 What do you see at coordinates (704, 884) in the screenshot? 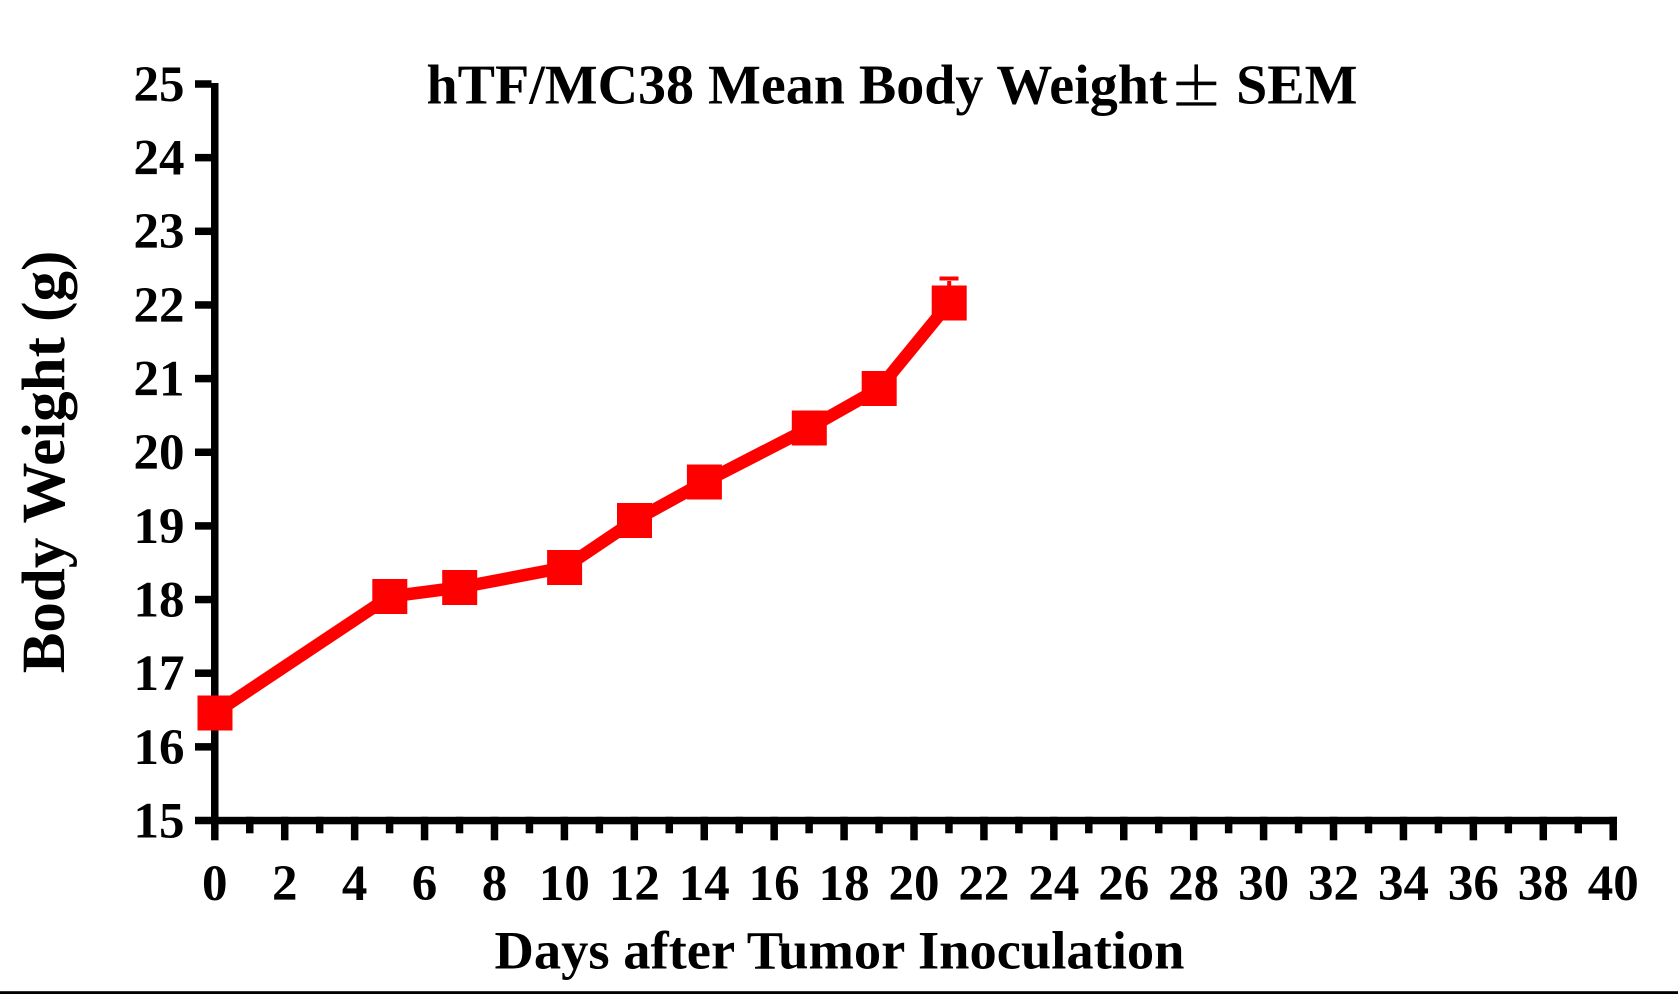
I see `svg-text: 14` at bounding box center [704, 884].